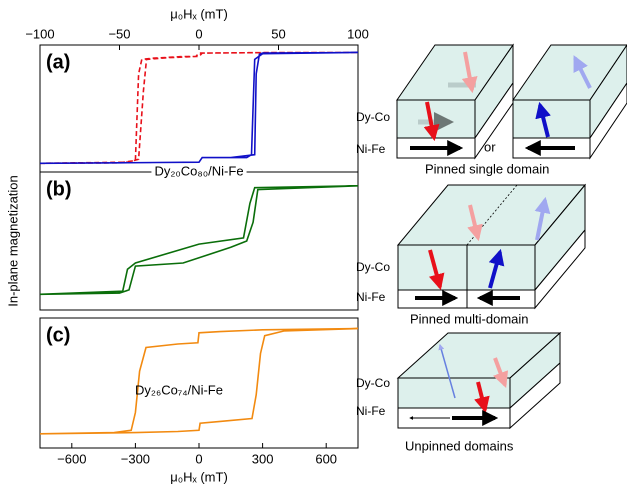 The height and width of the screenshot is (500, 627). What do you see at coordinates (12, 241) in the screenshot?
I see `y-axis-label: In-plane magnetization` at bounding box center [12, 241].